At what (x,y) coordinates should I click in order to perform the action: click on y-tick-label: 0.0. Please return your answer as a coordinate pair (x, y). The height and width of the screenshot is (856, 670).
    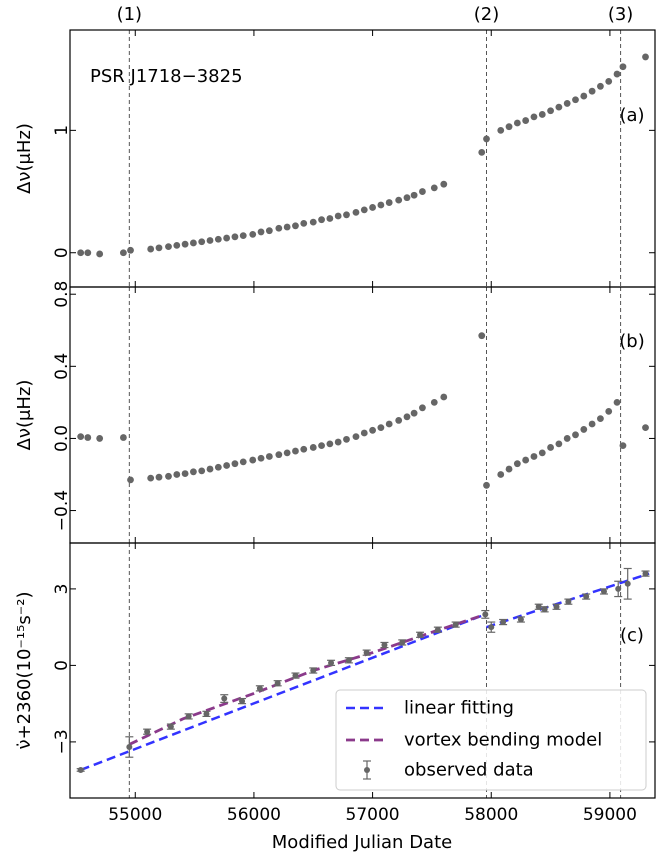
    Looking at the image, I should click on (62, 438).